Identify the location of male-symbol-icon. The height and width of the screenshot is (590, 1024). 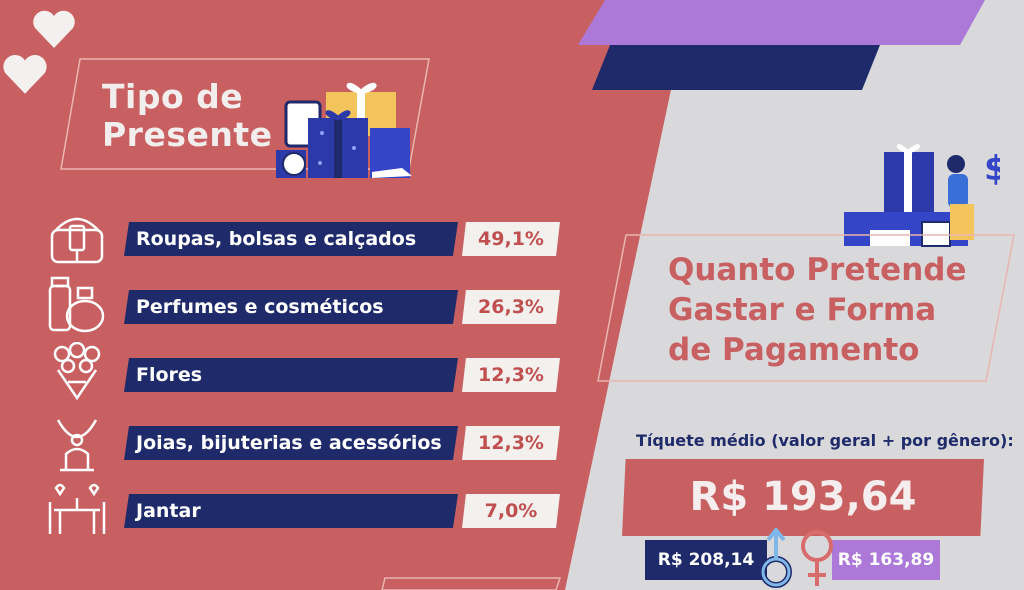
(776, 558).